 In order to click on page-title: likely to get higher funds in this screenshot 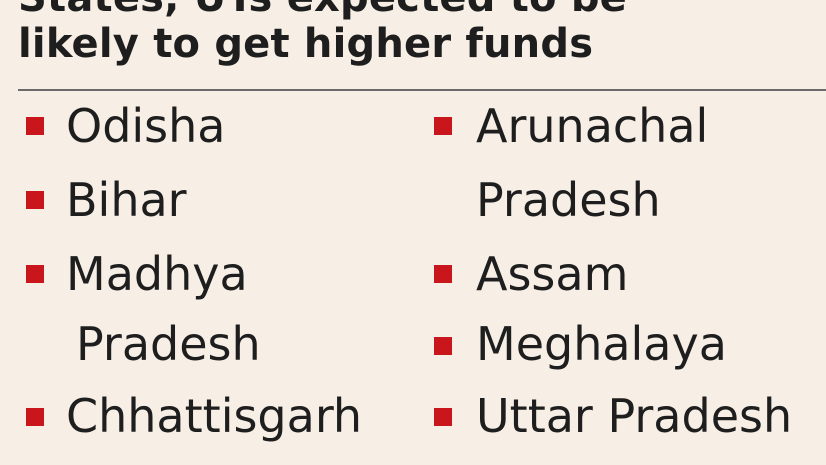, I will do `click(306, 44)`.